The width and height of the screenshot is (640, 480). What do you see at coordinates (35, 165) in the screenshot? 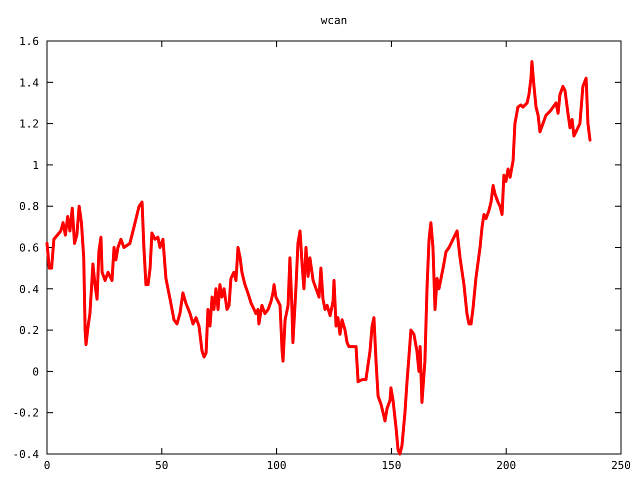
I see `y-tick-label: 1` at bounding box center [35, 165].